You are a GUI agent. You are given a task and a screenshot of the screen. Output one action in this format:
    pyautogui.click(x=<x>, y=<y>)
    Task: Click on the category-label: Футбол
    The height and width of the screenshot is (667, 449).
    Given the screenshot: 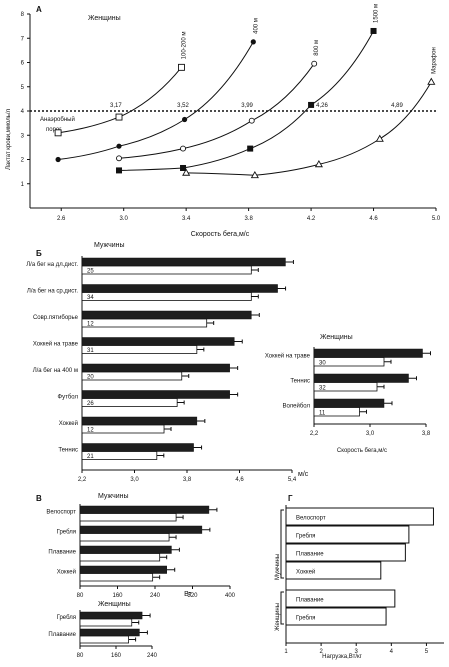 What is the action you would take?
    pyautogui.click(x=68, y=398)
    